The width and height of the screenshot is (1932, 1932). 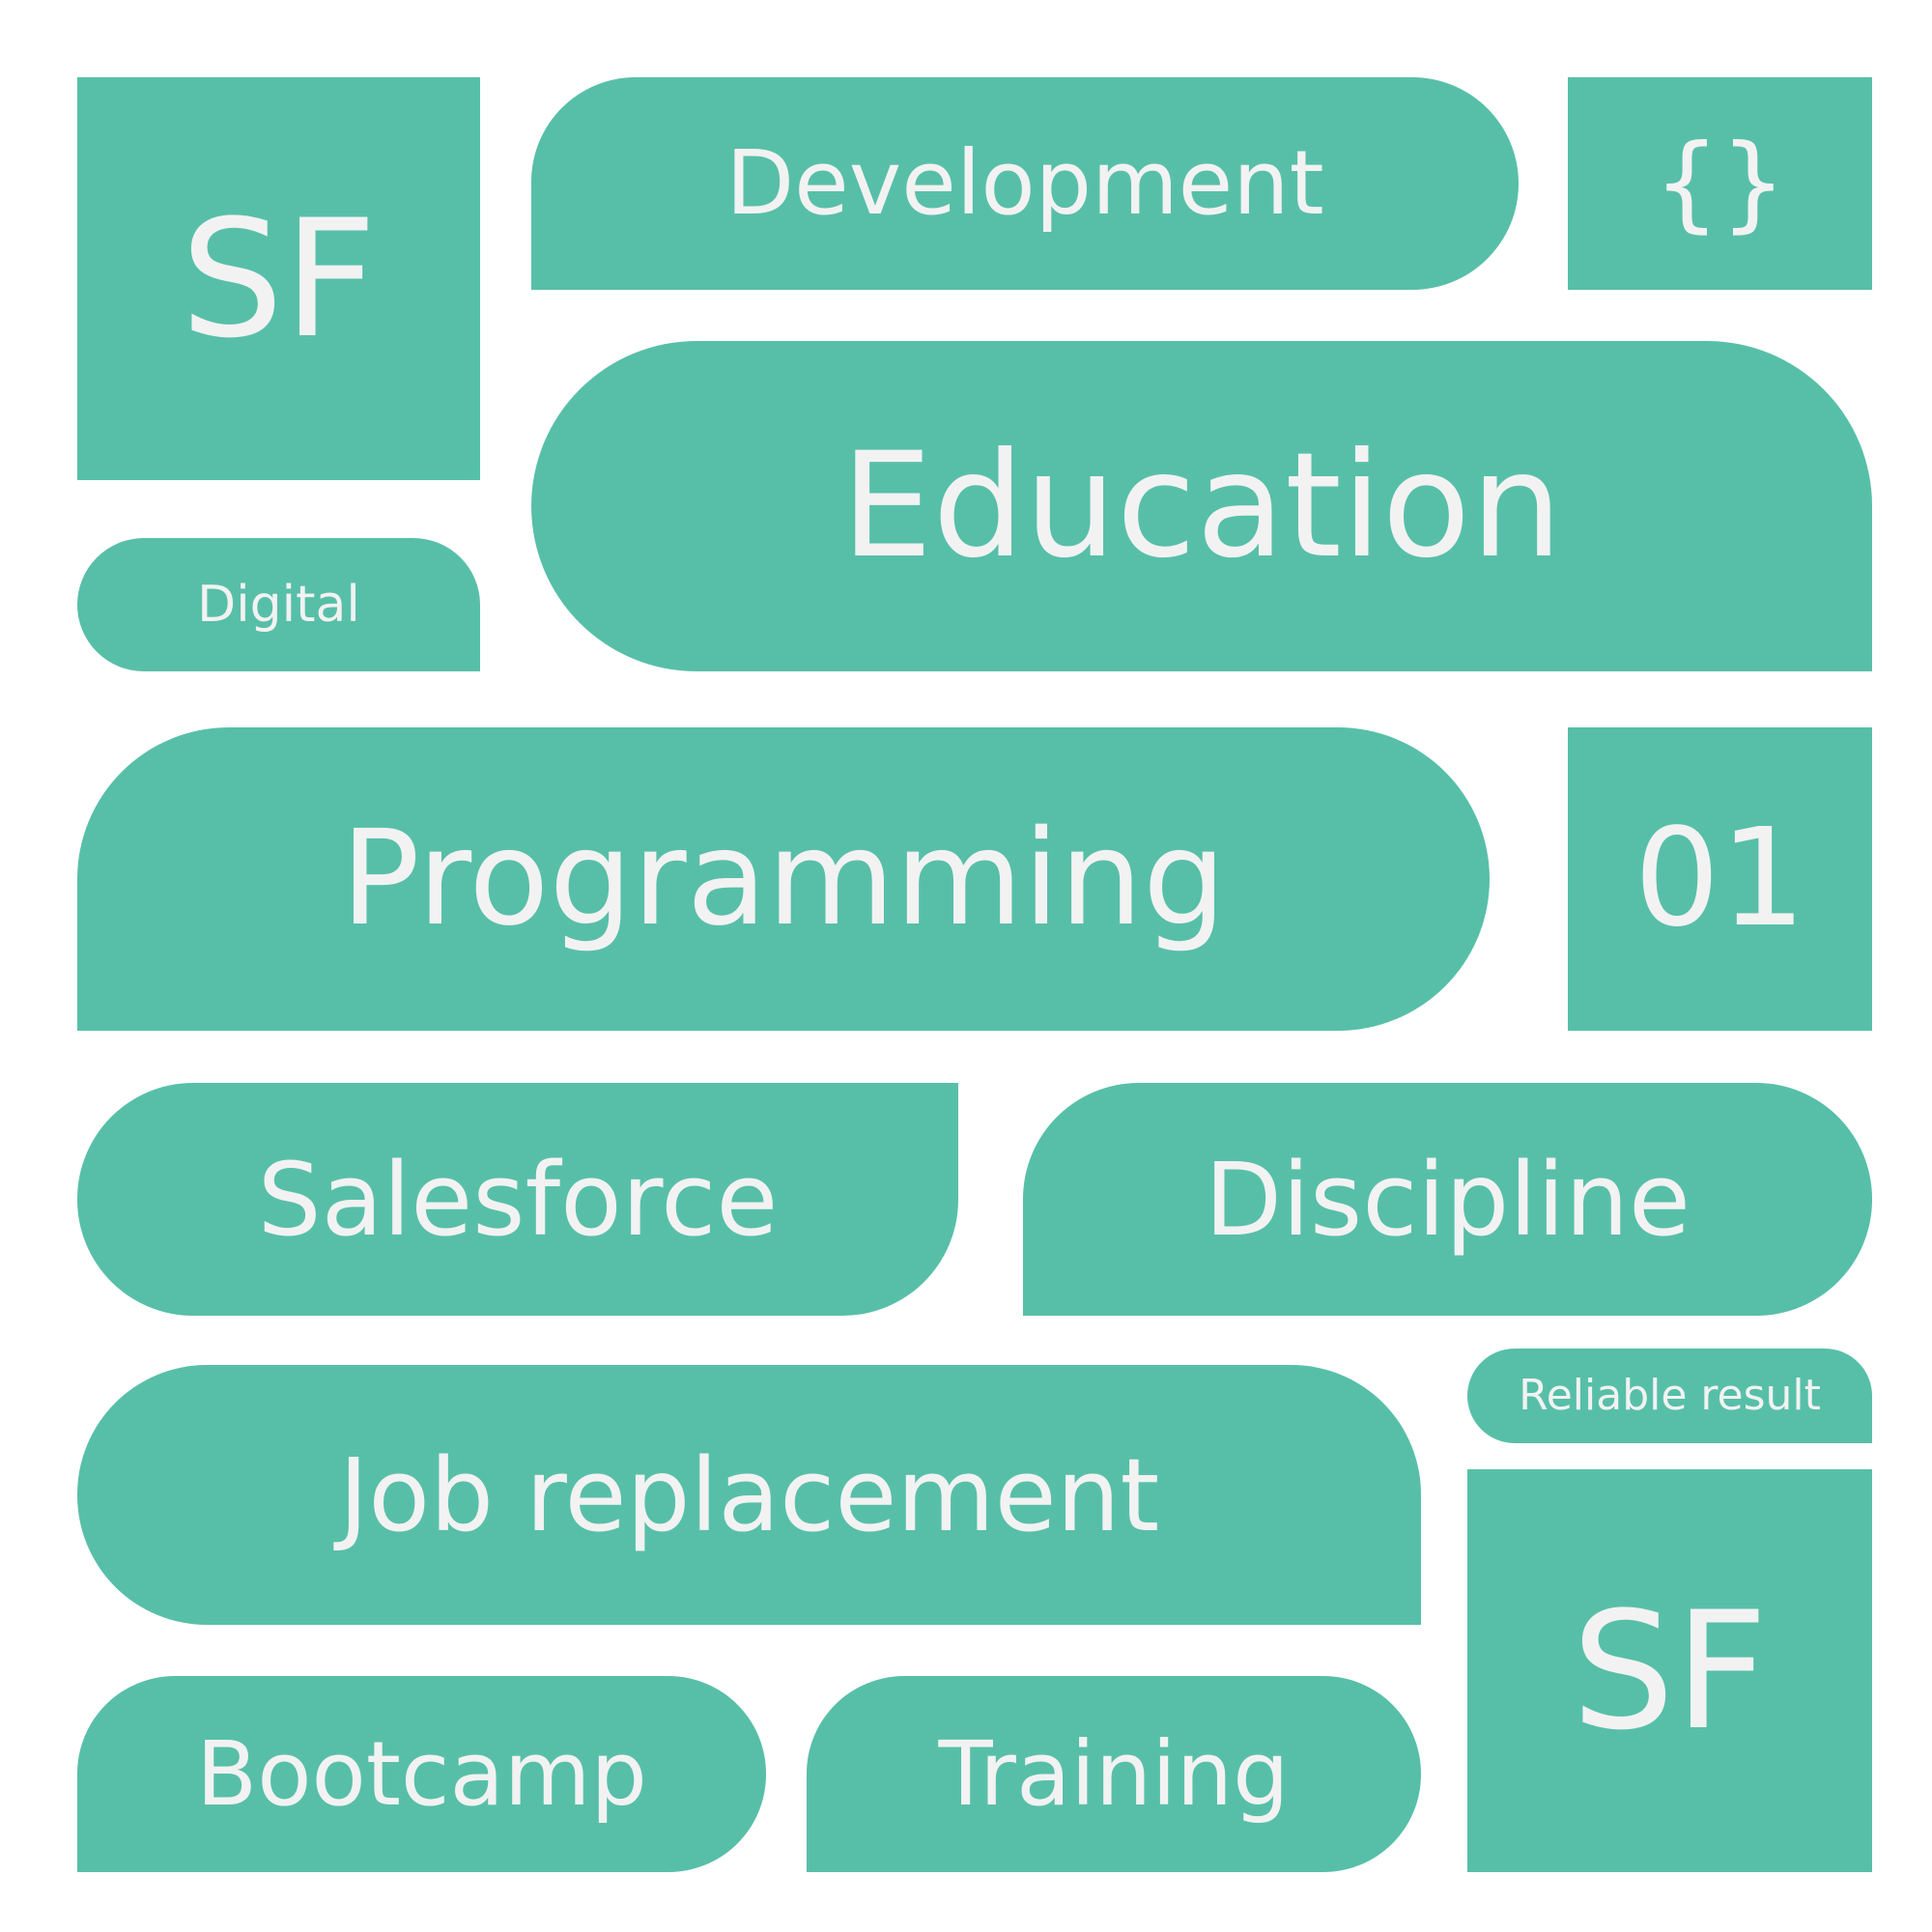 I want to click on discipline-tile: Discipline, so click(x=1447, y=1199).